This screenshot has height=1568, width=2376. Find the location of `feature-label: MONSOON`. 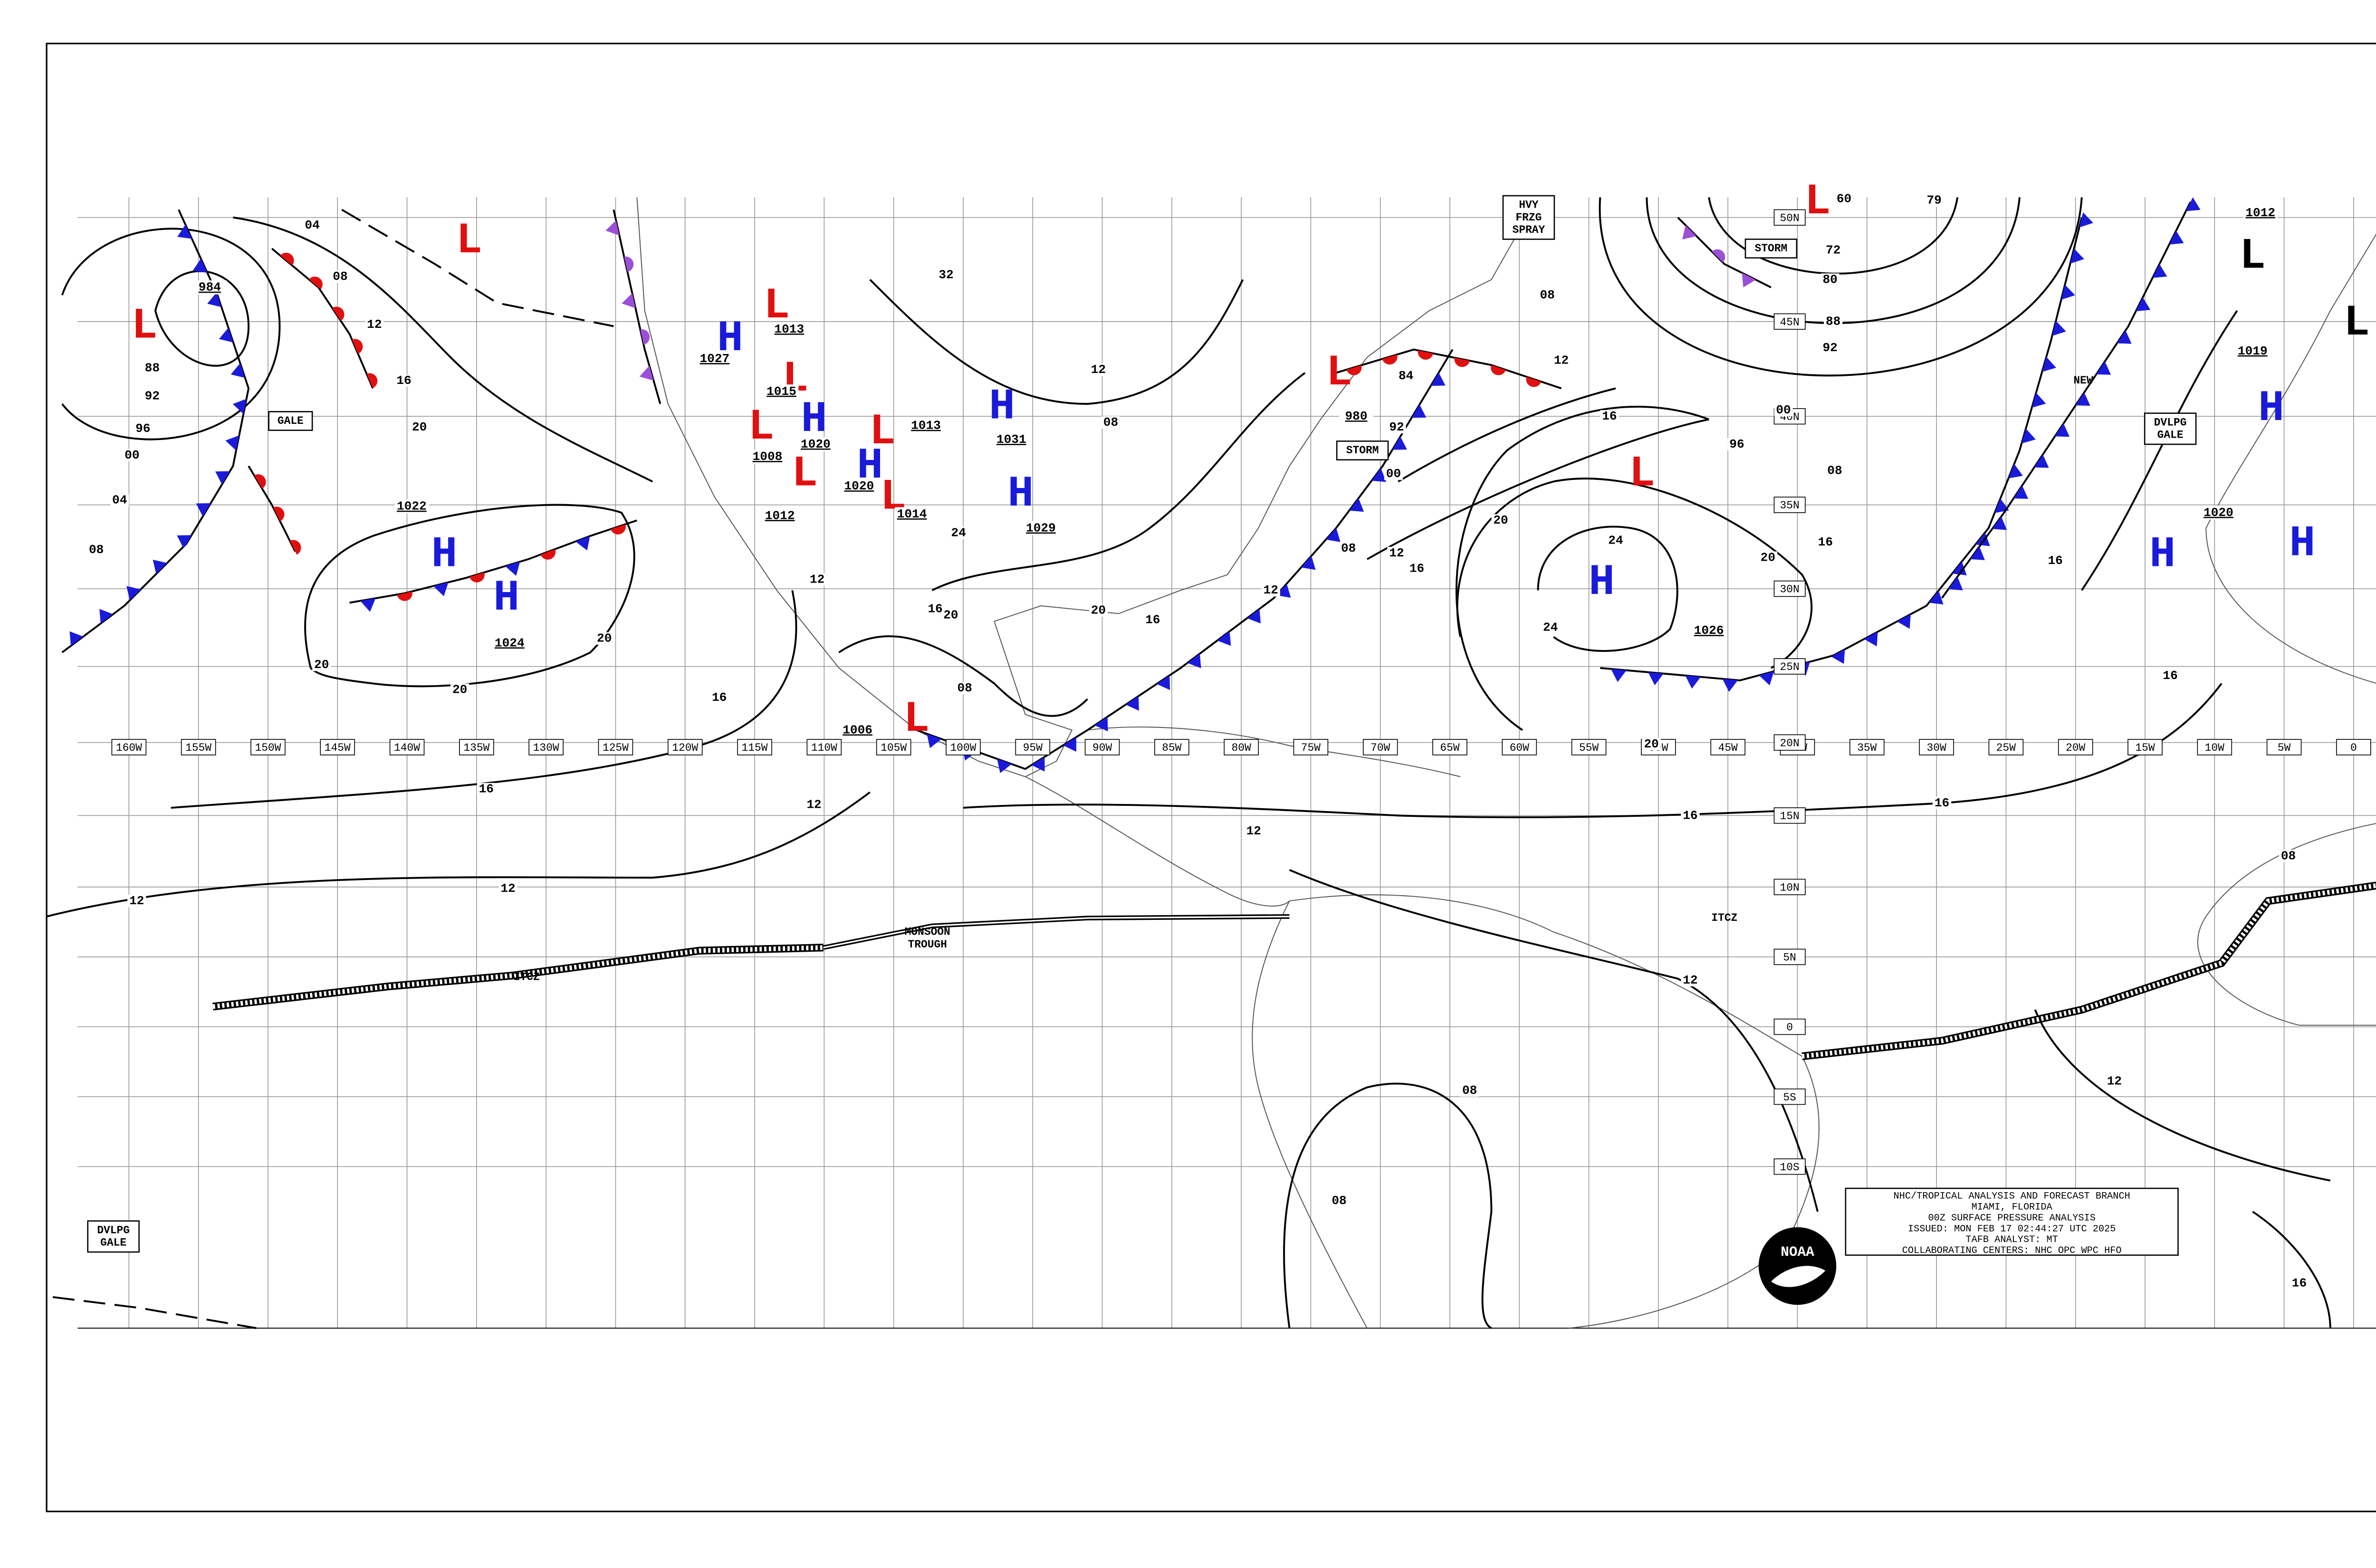

feature-label: MONSOON is located at coordinates (927, 932).